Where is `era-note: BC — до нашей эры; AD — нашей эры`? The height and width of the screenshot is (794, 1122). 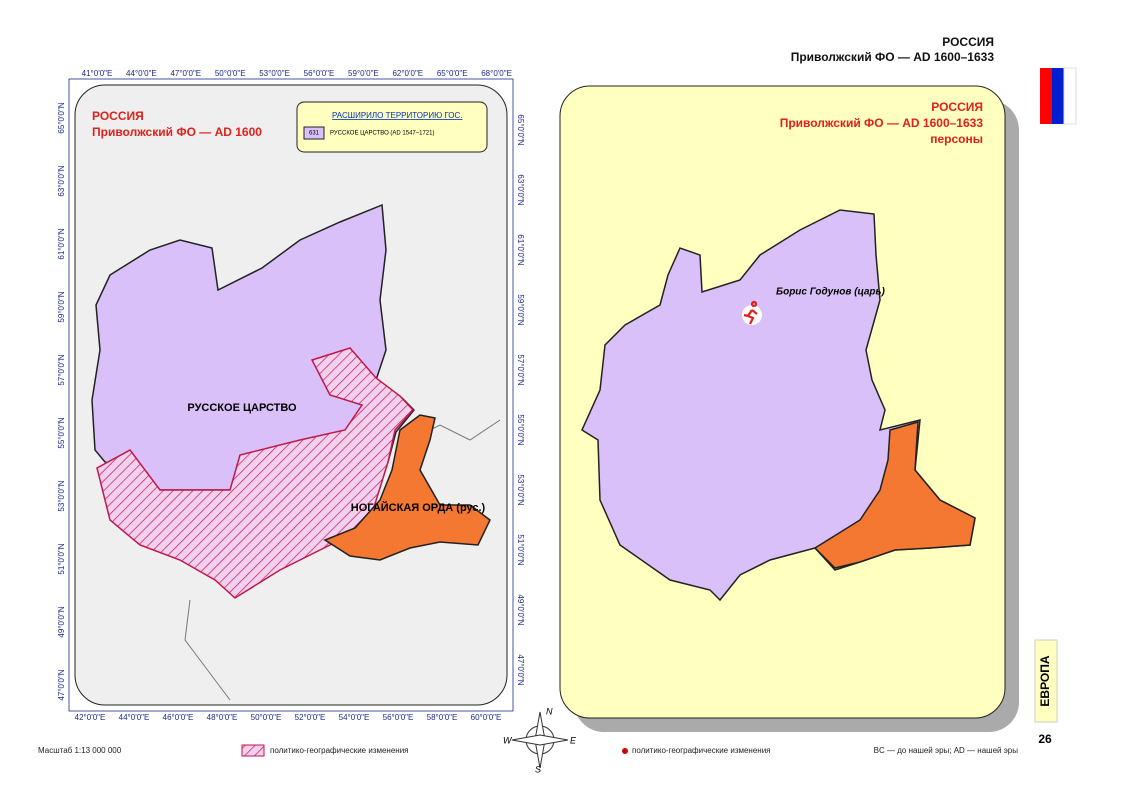 era-note: BC — до нашей эры; AD — нашей эры is located at coordinates (946, 750).